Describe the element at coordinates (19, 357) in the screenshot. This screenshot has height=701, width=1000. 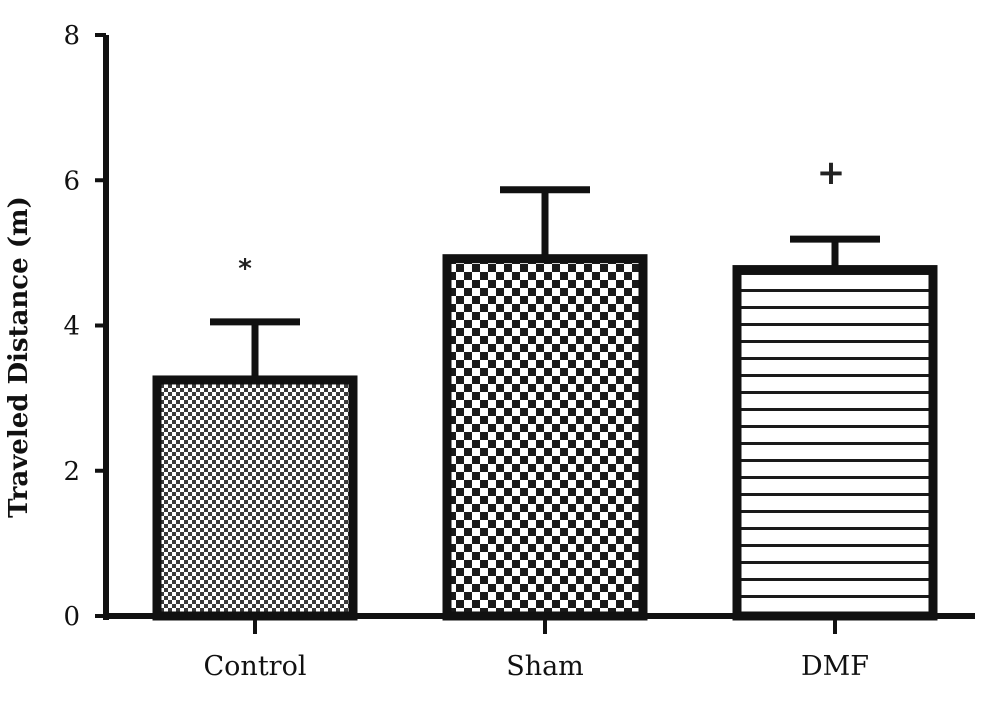
I see `y-axis-title: Traveled Distance (m)` at that location.